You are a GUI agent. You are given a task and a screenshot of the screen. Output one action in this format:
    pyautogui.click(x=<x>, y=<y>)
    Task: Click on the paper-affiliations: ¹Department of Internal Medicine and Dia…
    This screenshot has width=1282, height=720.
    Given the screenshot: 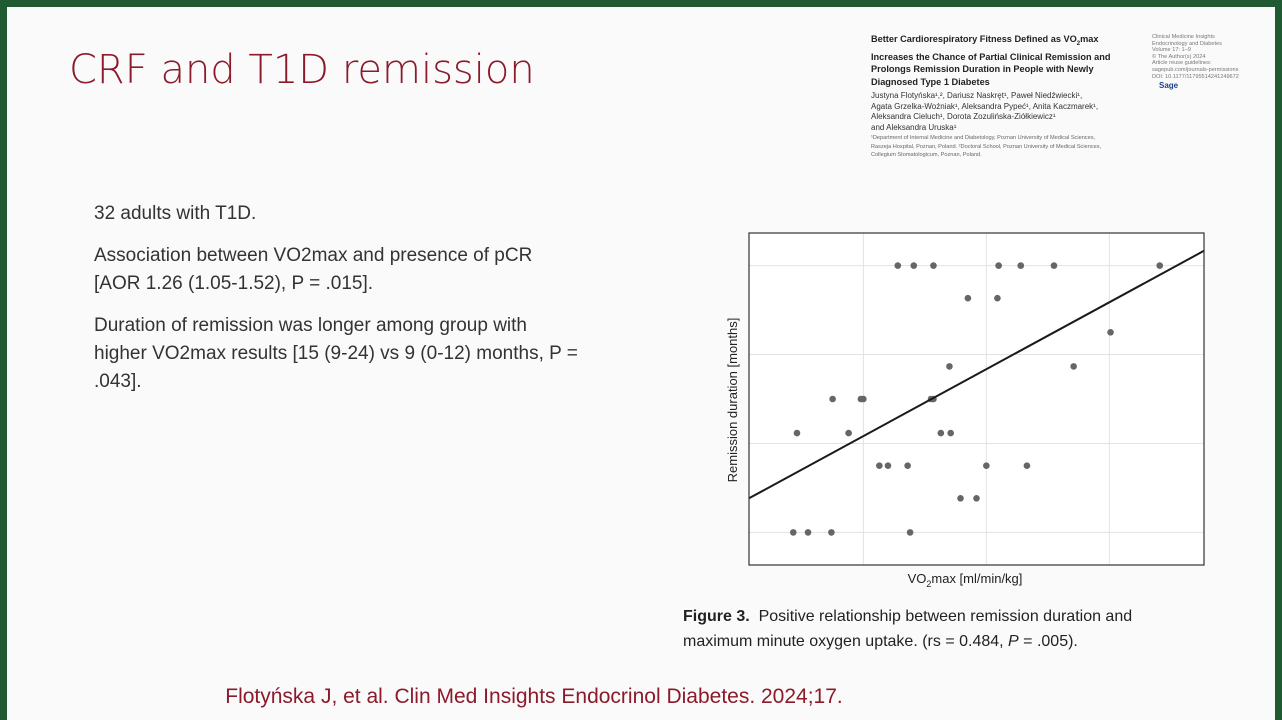 What is the action you would take?
    pyautogui.click(x=986, y=147)
    